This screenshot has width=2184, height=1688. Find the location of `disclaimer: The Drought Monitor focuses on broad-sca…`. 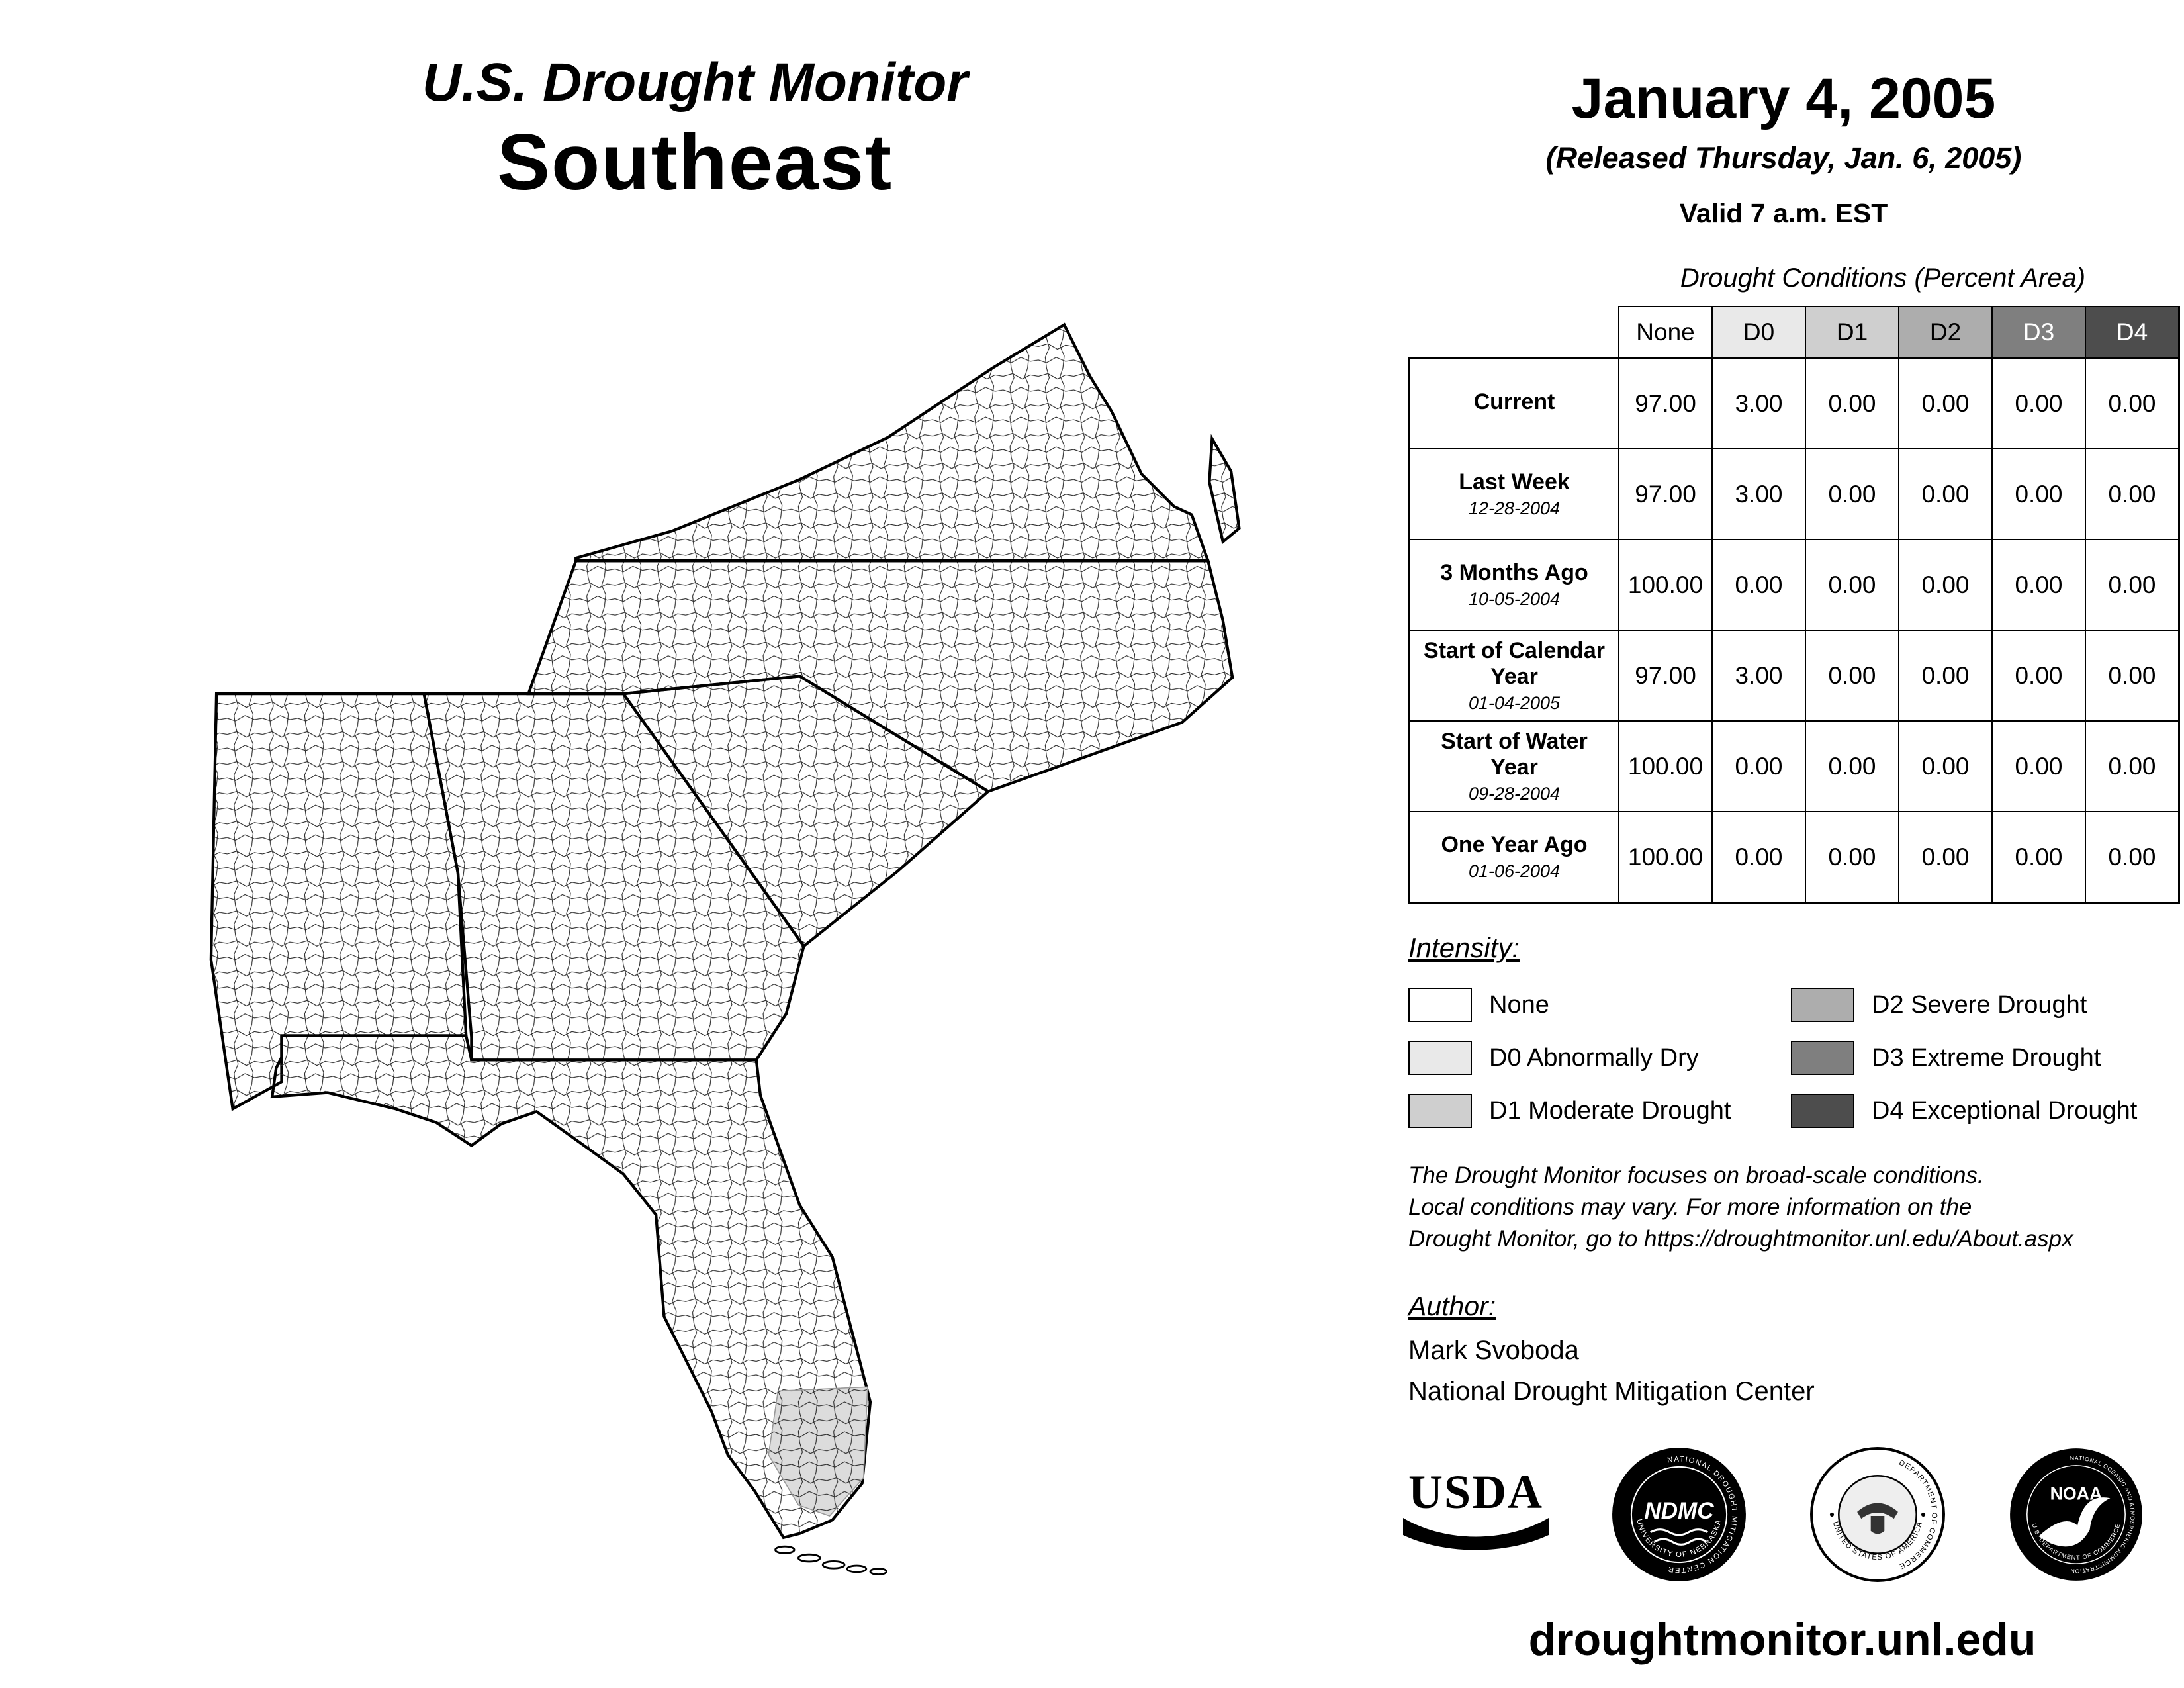

disclaimer: The Drought Monitor focuses on broad-sca… is located at coordinates (1740, 1207).